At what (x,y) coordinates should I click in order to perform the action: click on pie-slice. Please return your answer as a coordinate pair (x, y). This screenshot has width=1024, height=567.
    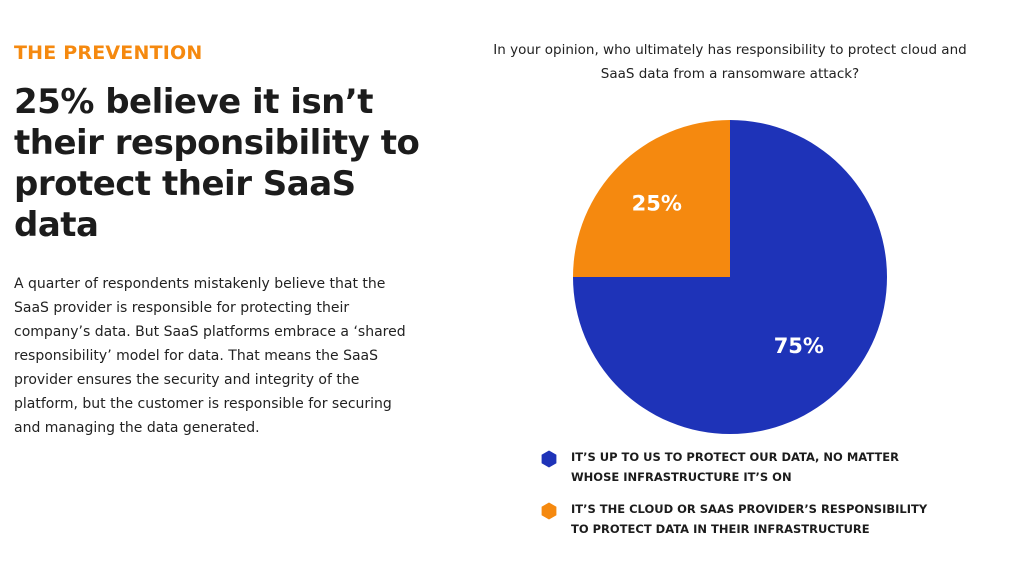
    Looking at the image, I should click on (651, 198).